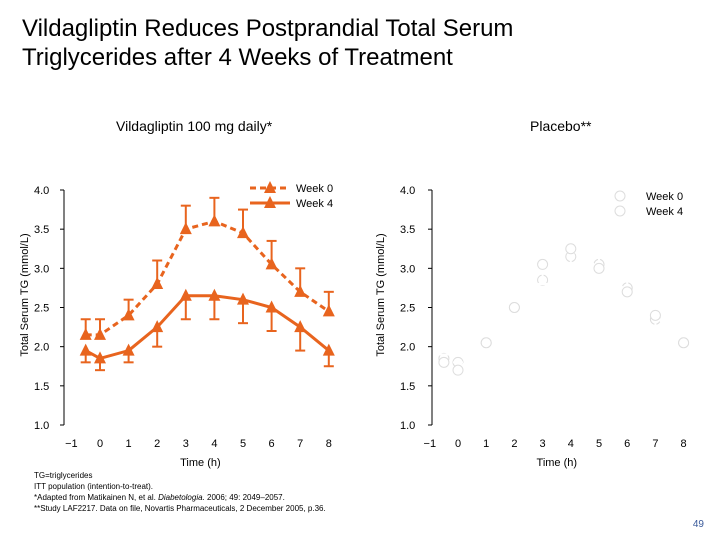 This screenshot has width=720, height=540. I want to click on vildagliptin-x-tick-label: 0, so click(100, 444).